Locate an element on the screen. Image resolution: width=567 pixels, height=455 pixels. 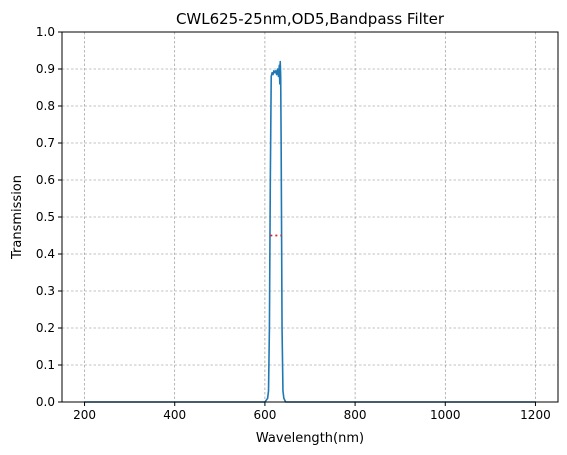
x-tick-label: 600 is located at coordinates (264, 415).